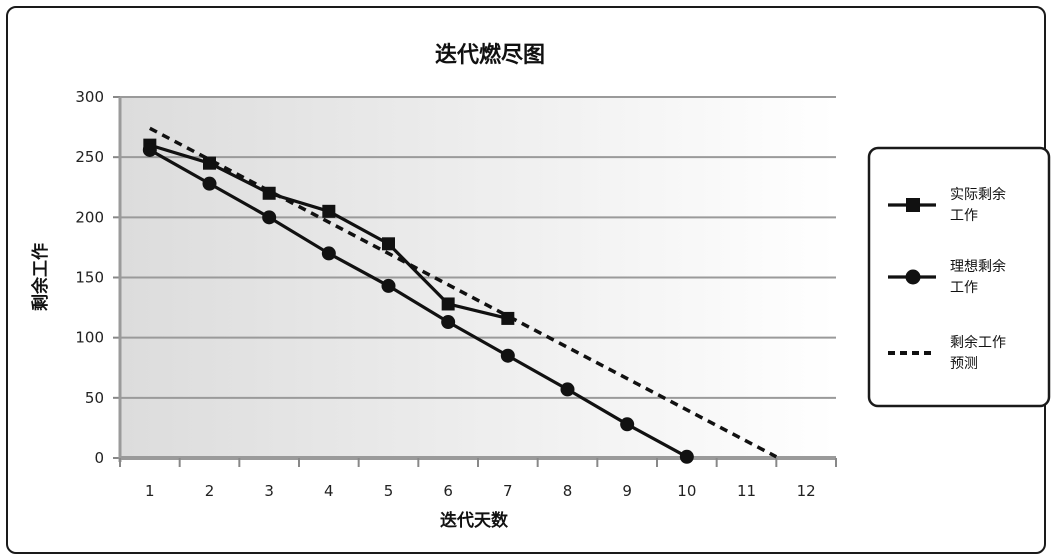 The width and height of the screenshot is (1052, 560). What do you see at coordinates (389, 491) in the screenshot?
I see `x-tick-label: 5` at bounding box center [389, 491].